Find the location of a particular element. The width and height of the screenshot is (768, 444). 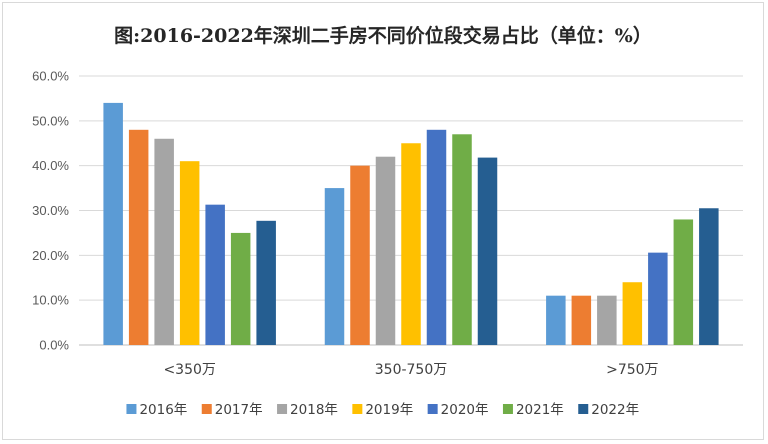

y-tick-label: 60.0% is located at coordinates (50, 76).